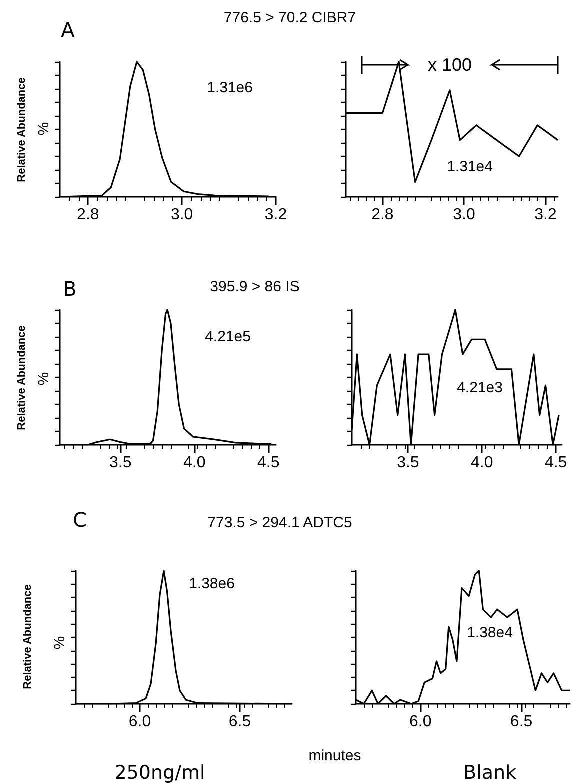 The width and height of the screenshot is (573, 783). I want to click on text: Blank, so click(490, 772).